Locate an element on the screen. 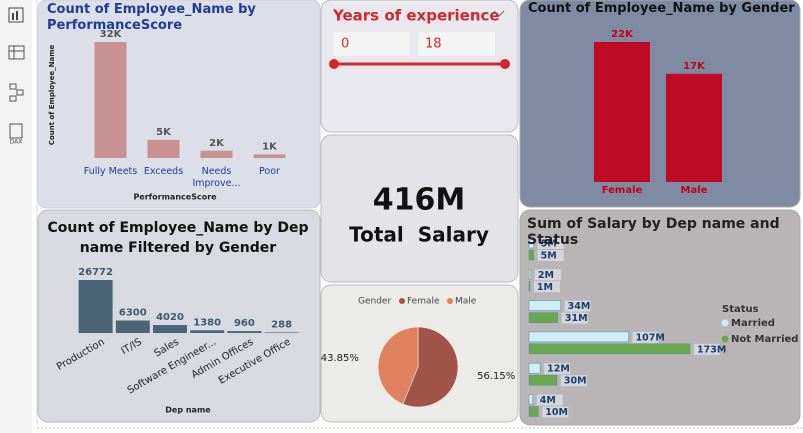  chart-title: Count of Employee_Name by Gender is located at coordinates (661, 8).